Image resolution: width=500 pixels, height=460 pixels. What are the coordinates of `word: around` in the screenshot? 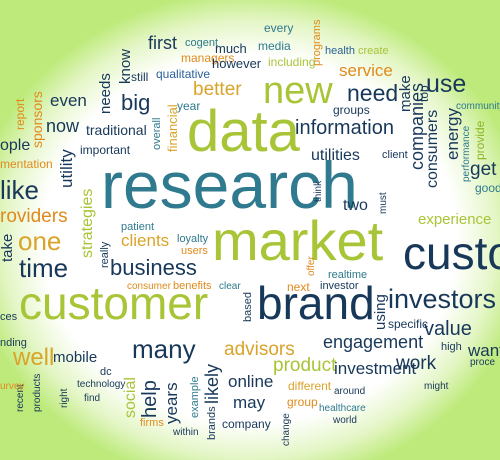 It's located at (350, 391).